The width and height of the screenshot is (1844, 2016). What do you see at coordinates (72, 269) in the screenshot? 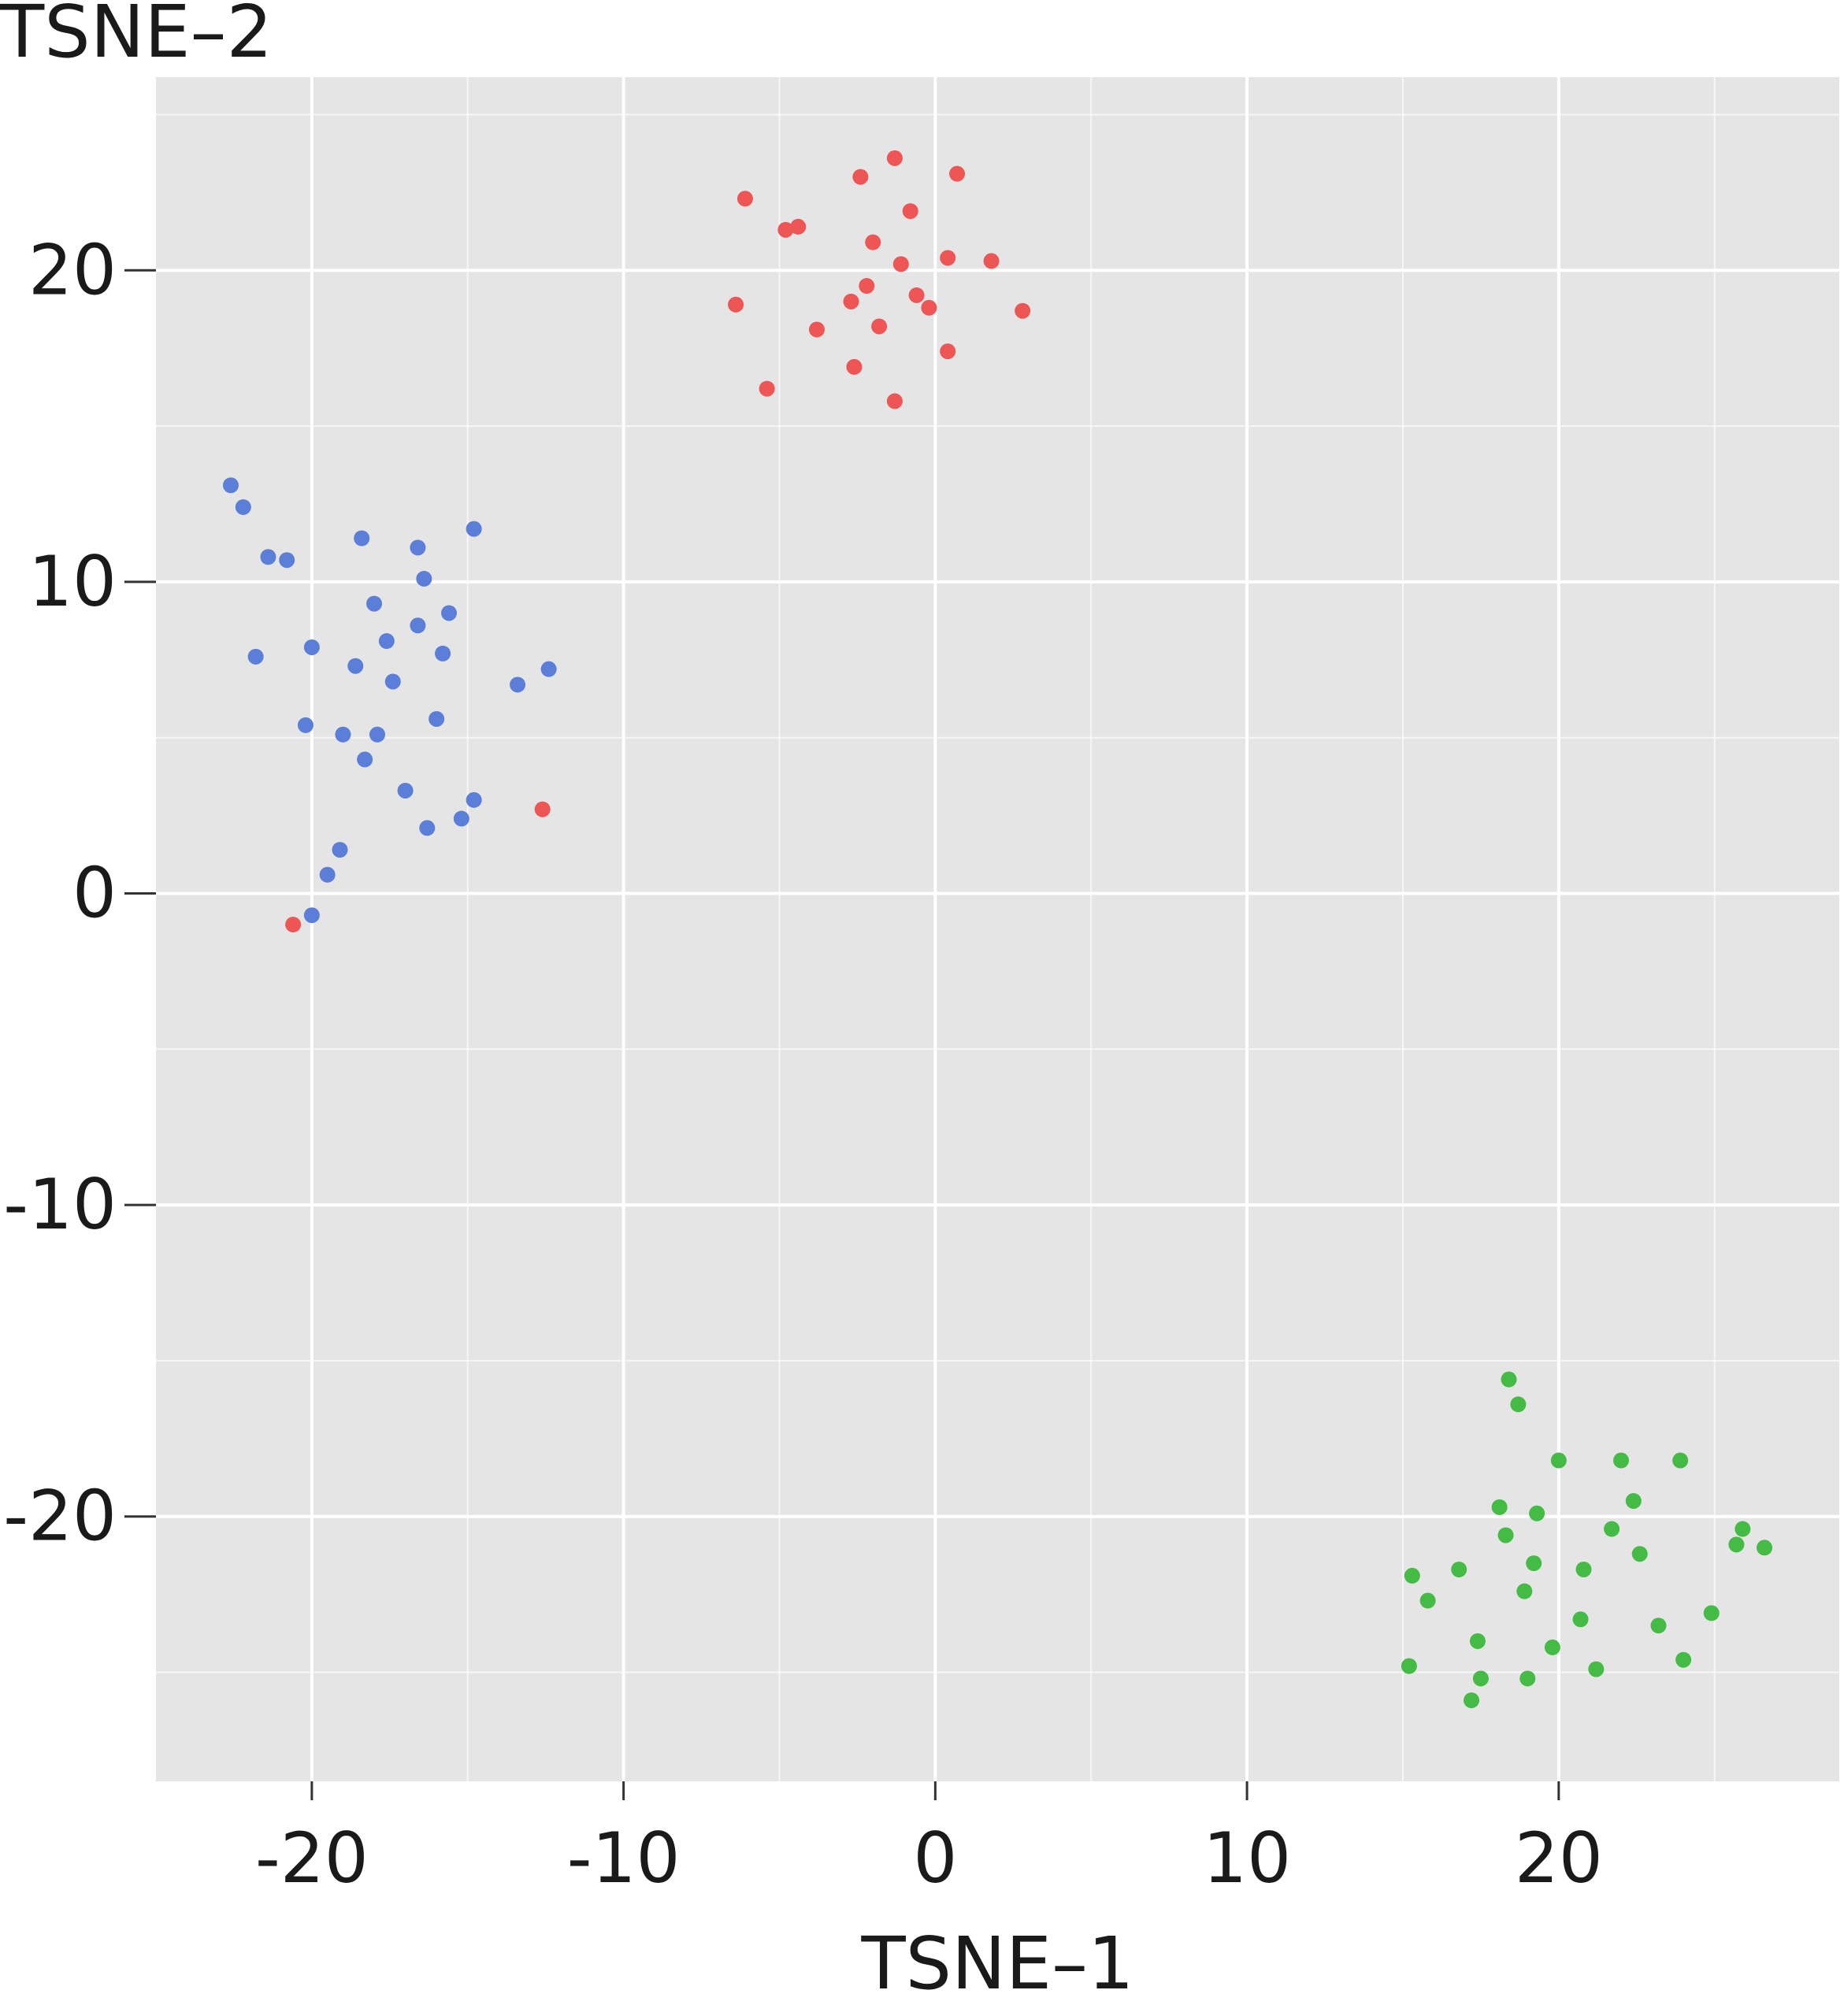
I see `y-tick-label: 20` at bounding box center [72, 269].